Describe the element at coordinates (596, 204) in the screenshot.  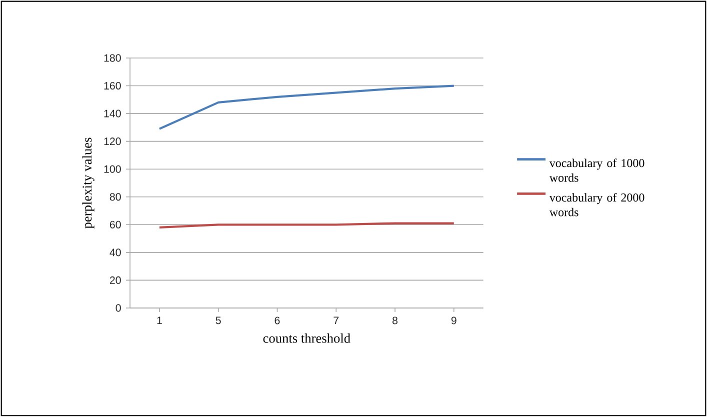
I see `legend-label: vocabulary of 2000 words` at that location.